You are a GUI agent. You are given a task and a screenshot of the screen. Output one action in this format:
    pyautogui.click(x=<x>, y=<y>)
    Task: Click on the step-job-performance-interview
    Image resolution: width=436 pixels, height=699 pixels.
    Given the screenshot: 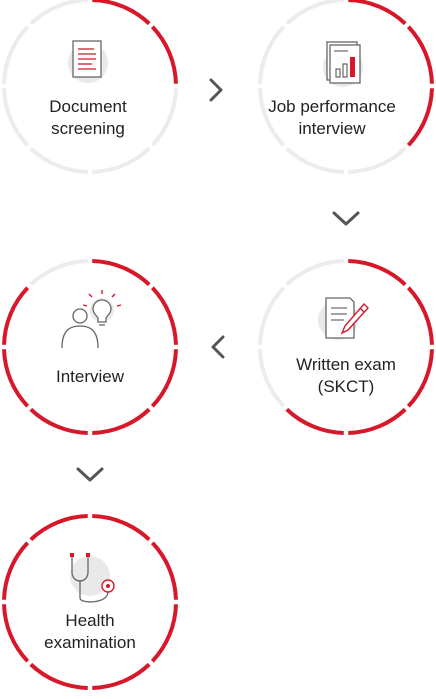 What is the action you would take?
    pyautogui.click(x=346, y=87)
    